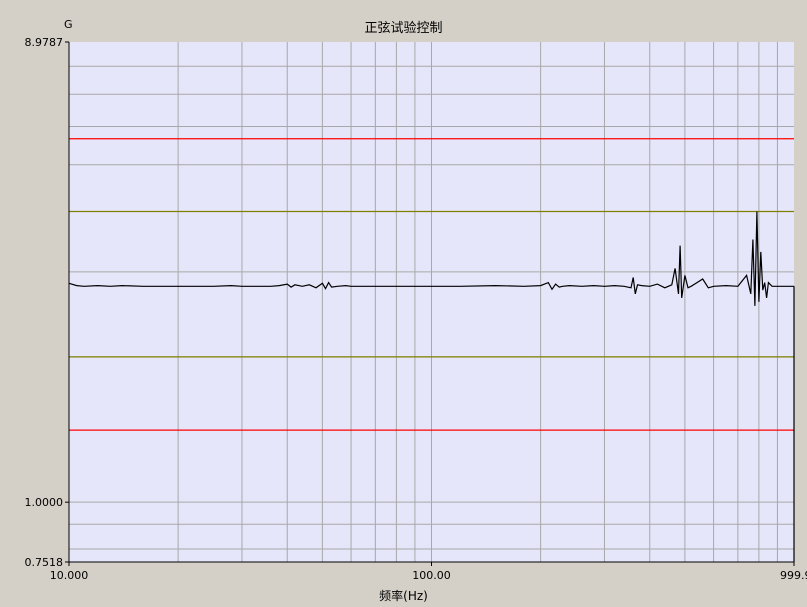 The height and width of the screenshot is (607, 807). Describe the element at coordinates (403, 28) in the screenshot. I see `chart-title: 正弦试验控制` at that location.